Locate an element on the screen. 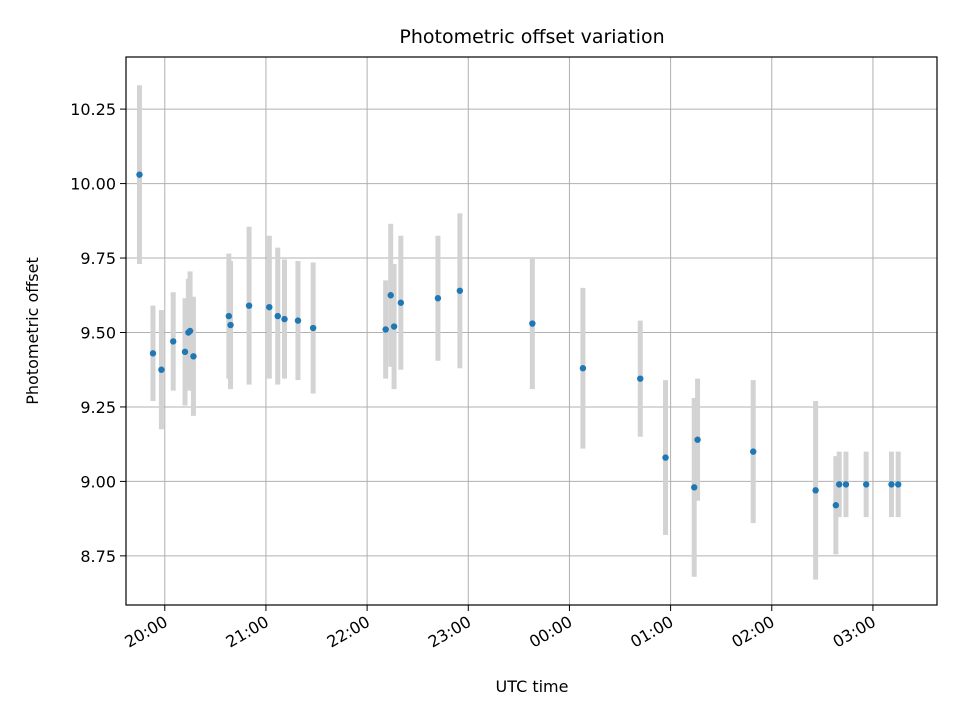 The width and height of the screenshot is (960, 720). y-tick-label: 9.75 is located at coordinates (98, 258).